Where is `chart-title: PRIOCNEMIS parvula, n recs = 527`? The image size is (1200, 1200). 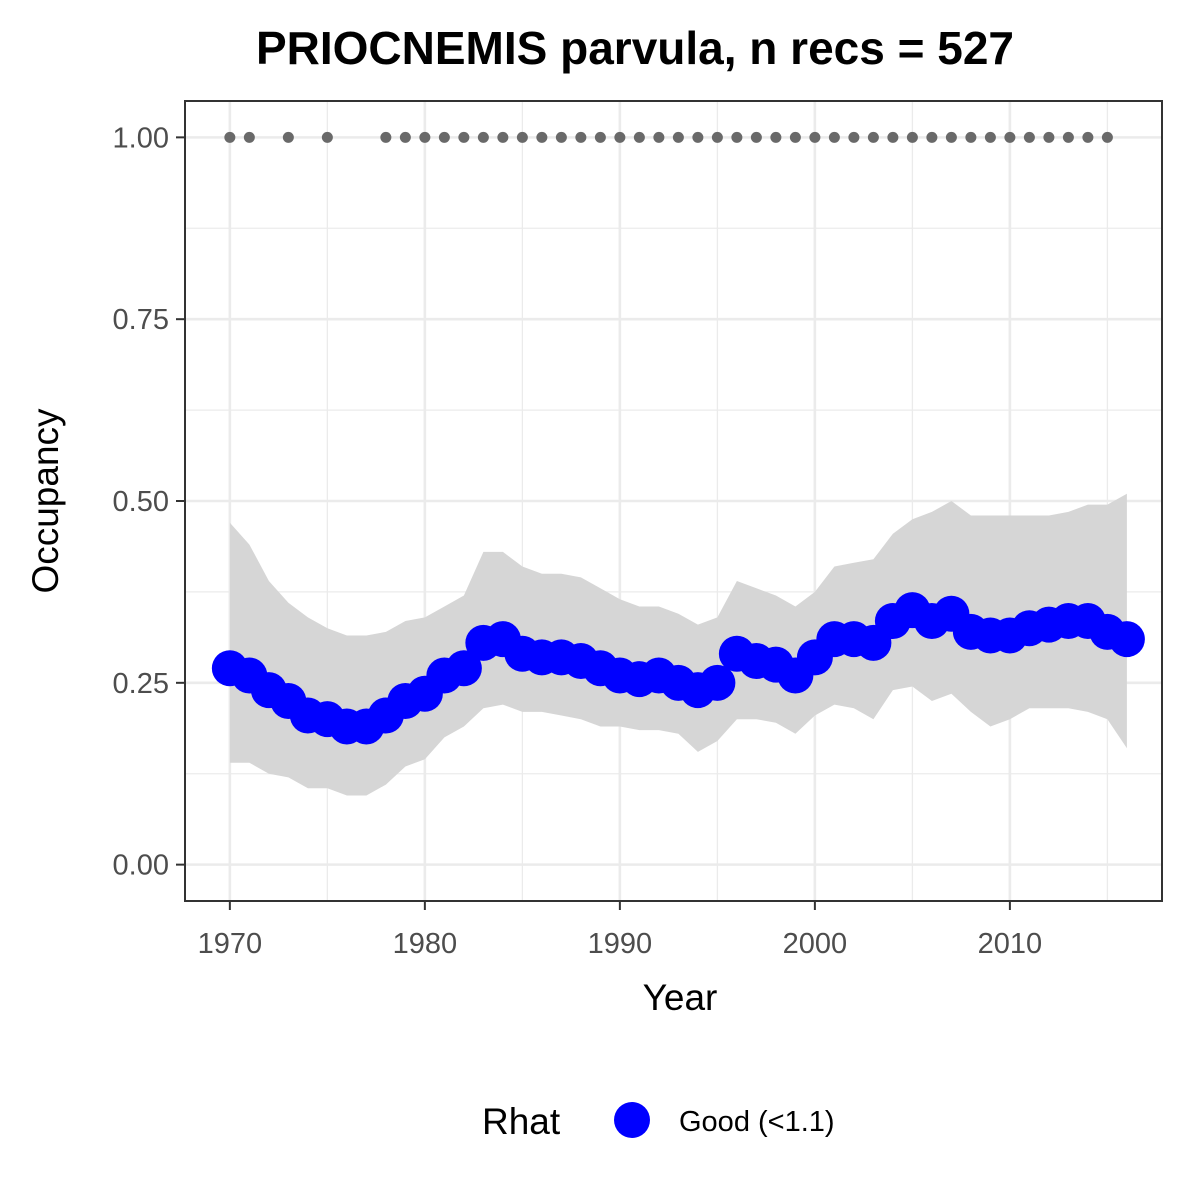
chart-title: PRIOCNEMIS parvula, n recs = 527 is located at coordinates (635, 48).